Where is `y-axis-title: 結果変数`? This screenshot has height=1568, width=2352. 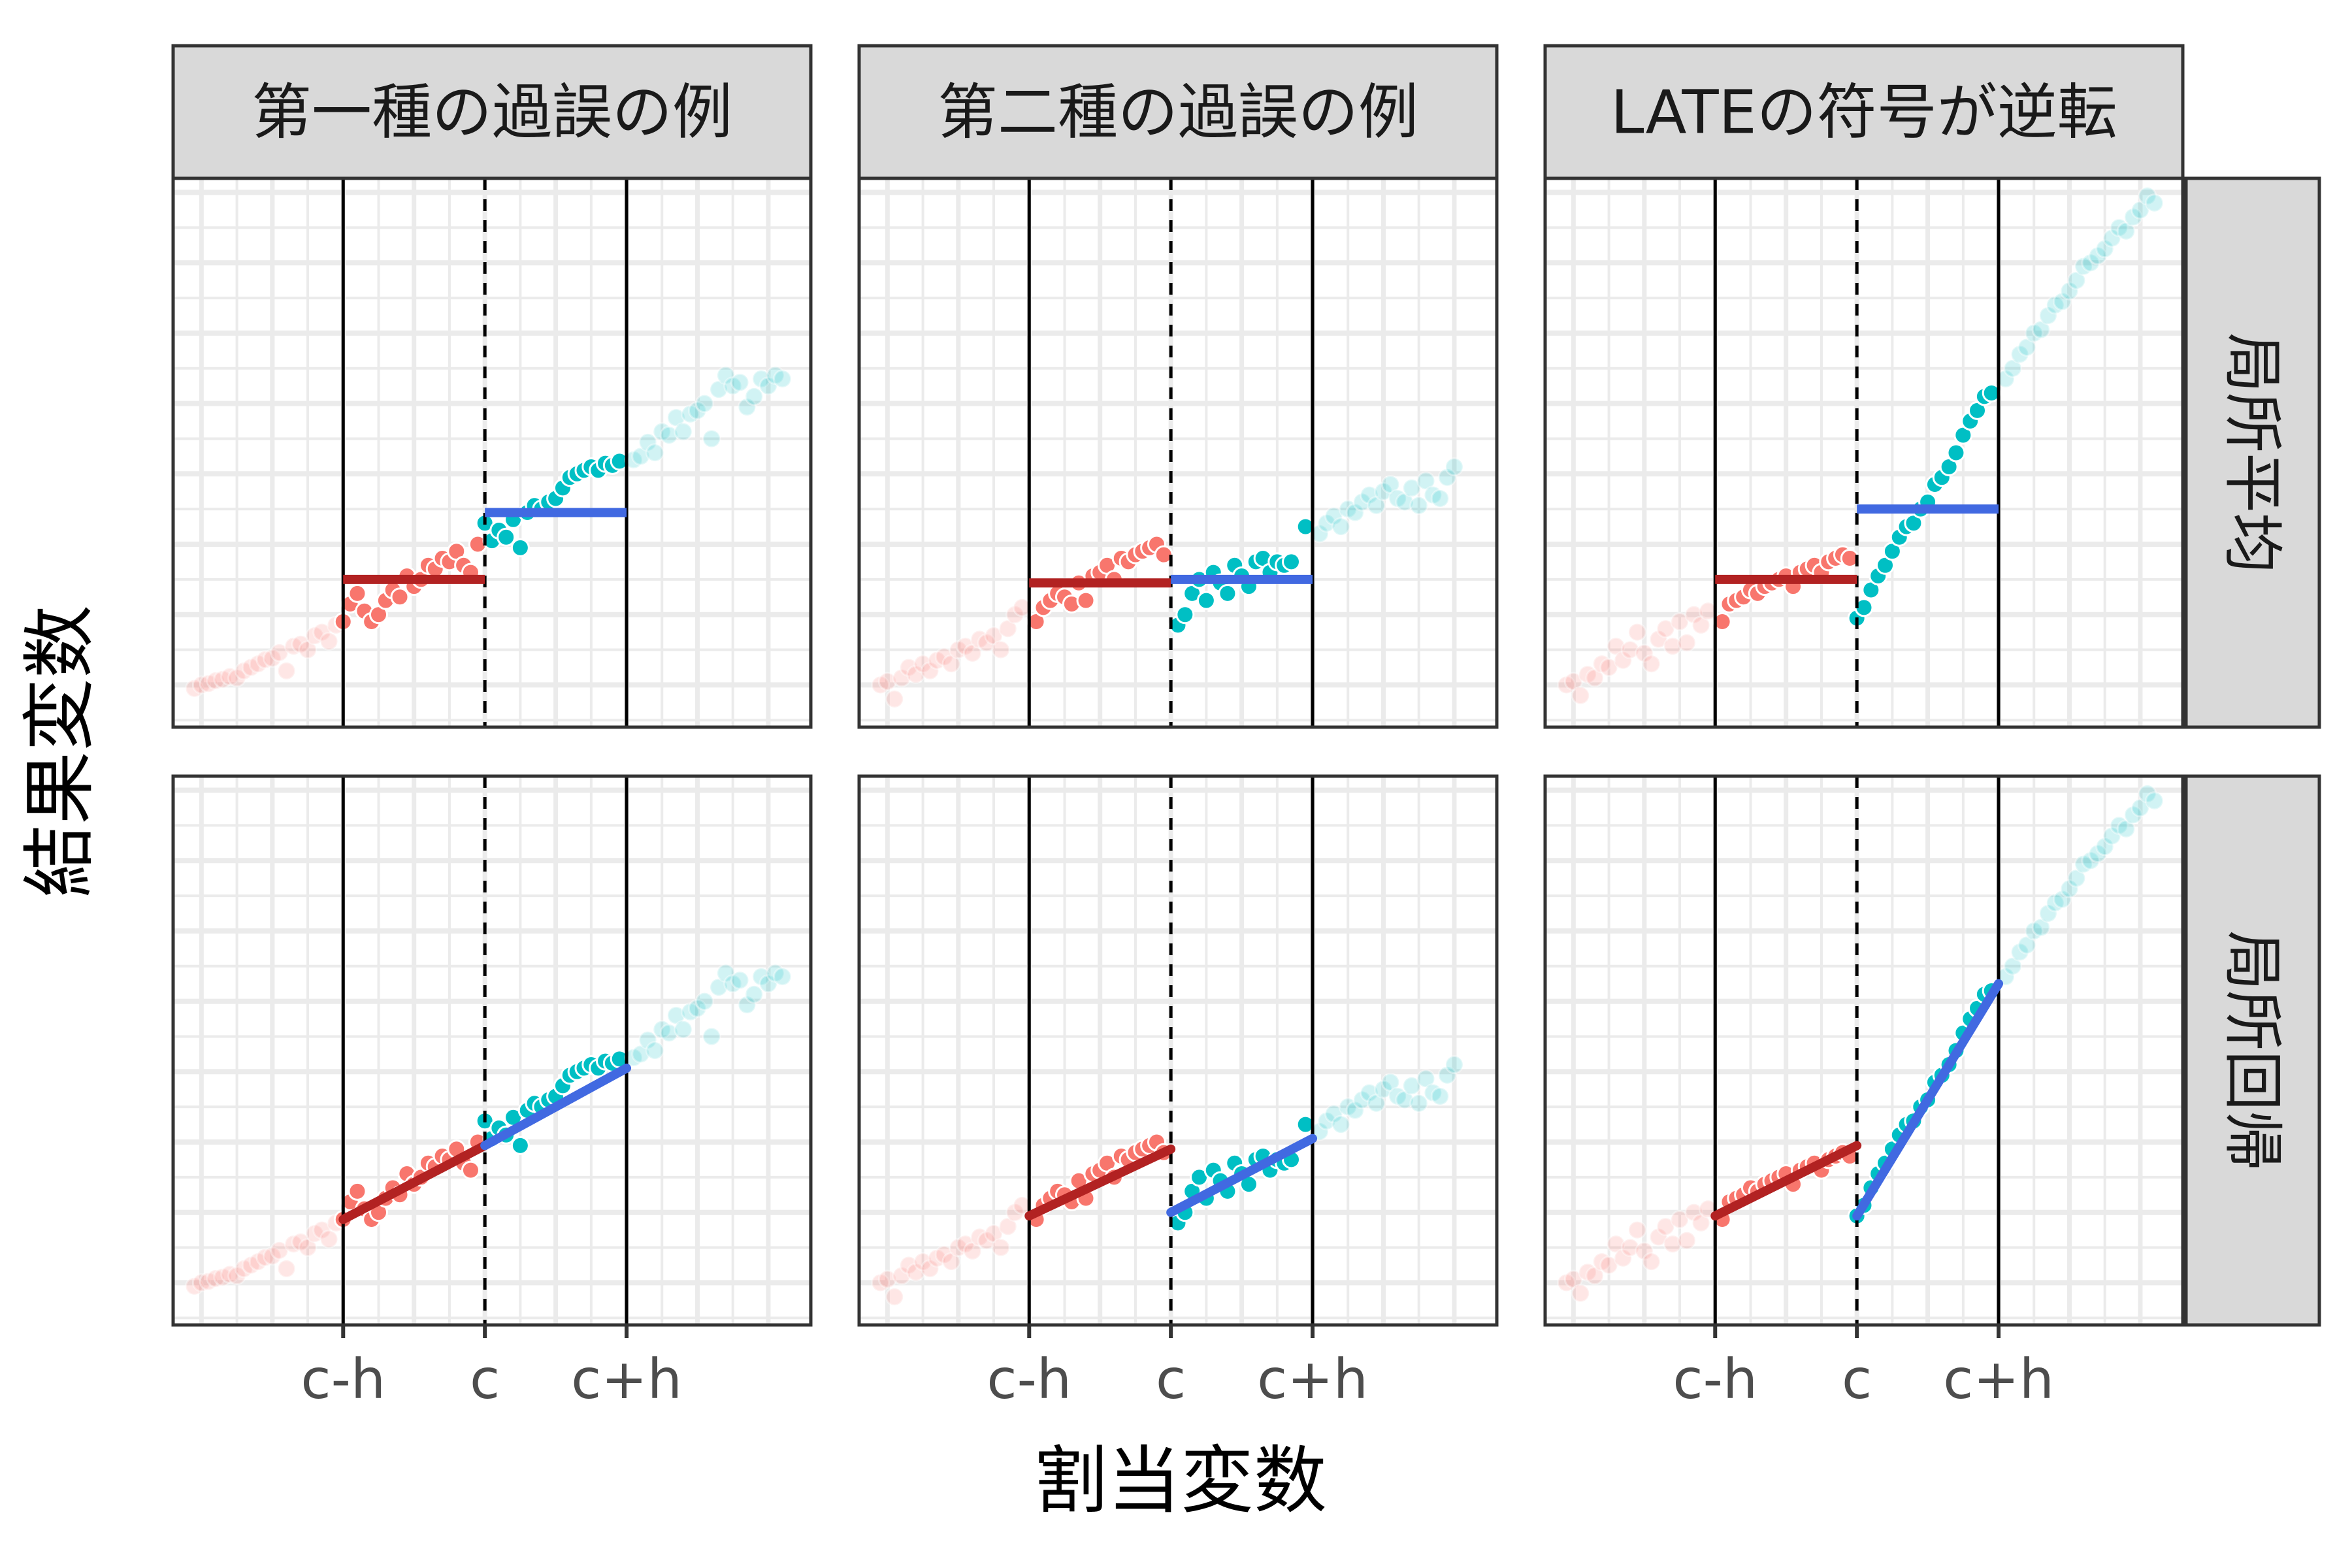 y-axis-title: 結果変数 is located at coordinates (60, 751).